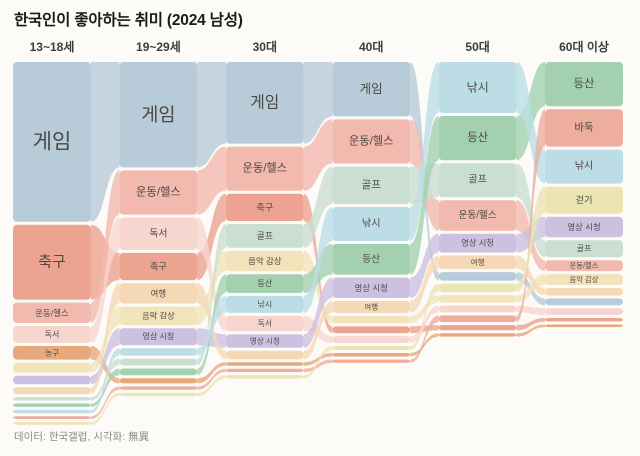 The width and height of the screenshot is (640, 456). Describe the element at coordinates (128, 20) in the screenshot. I see `chart-title: 한국인이 좋아하는 취미 (2024 남성)` at that location.